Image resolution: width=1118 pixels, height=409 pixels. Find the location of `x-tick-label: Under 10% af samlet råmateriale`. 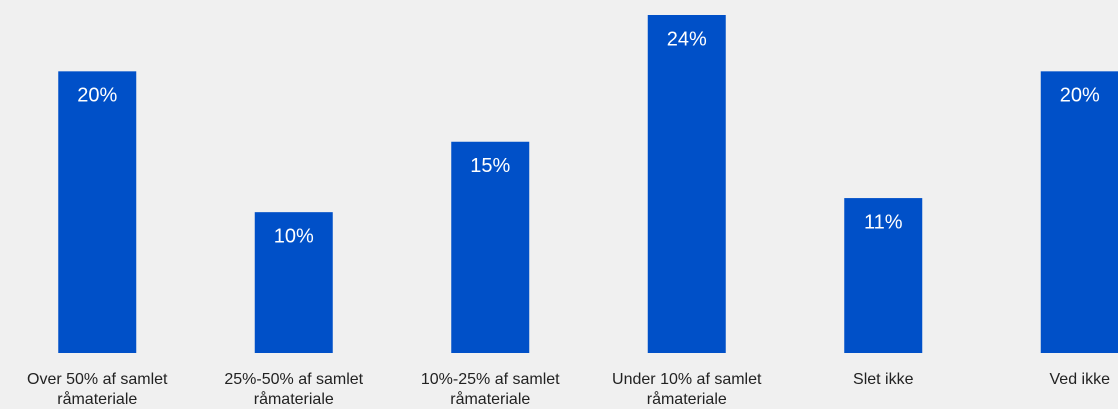

x-tick-label: Under 10% af samlet råmateriale is located at coordinates (687, 389).